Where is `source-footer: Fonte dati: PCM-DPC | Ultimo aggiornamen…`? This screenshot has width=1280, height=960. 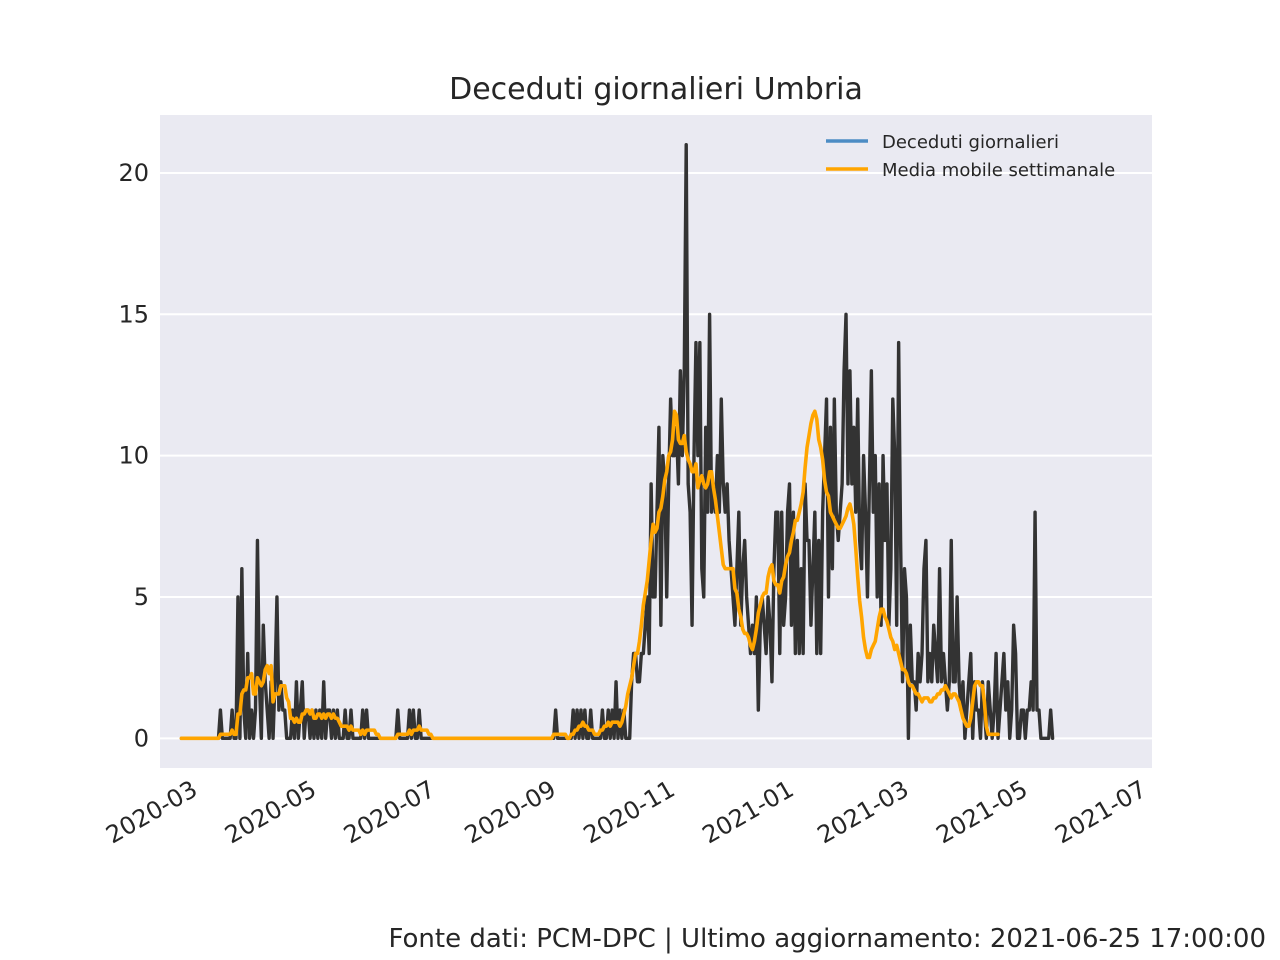 source-footer: Fonte dati: PCM-DPC | Ultimo aggiornamen… is located at coordinates (827, 939).